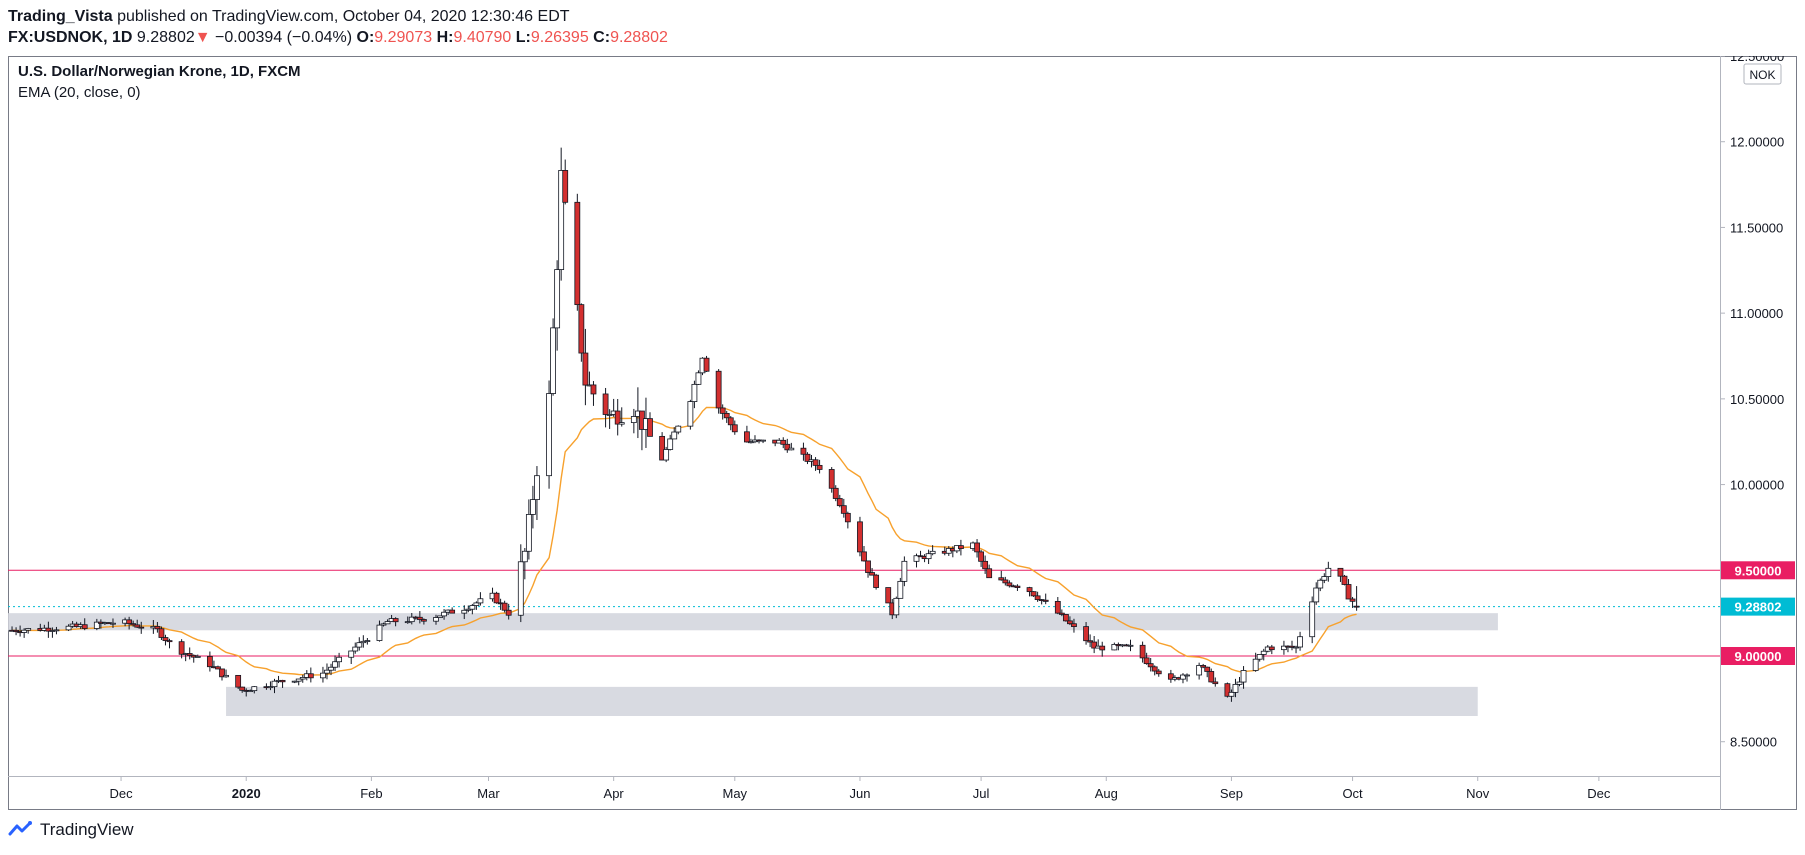  Describe the element at coordinates (60, 16) in the screenshot. I see `author-name: Trading_Vista` at that location.